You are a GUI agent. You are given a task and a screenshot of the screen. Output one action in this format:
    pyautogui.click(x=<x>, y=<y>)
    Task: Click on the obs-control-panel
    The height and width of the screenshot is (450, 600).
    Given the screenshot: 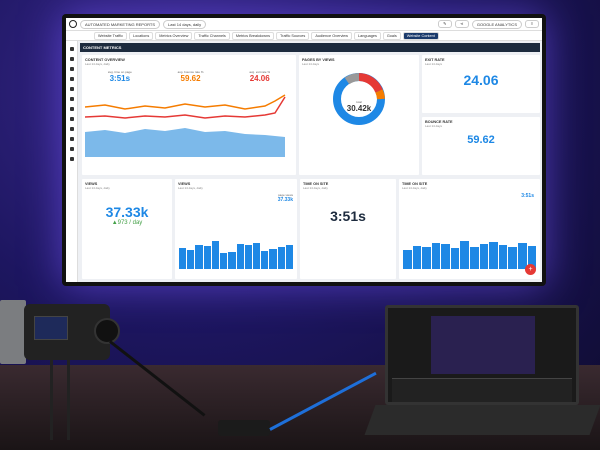 What is the action you would take?
    pyautogui.click(x=482, y=390)
    